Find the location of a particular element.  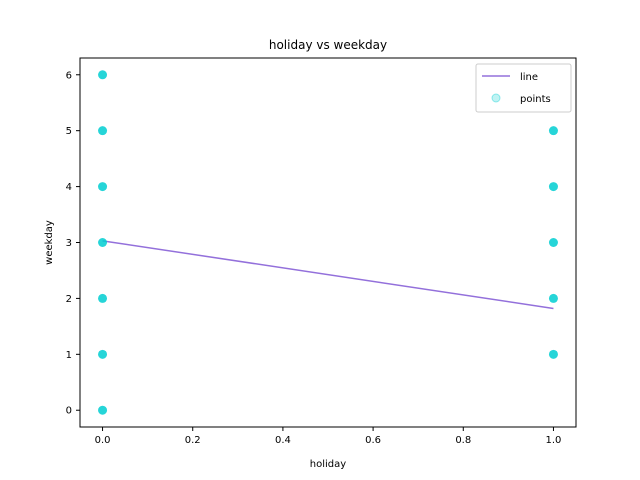

y-tick-label: 2 is located at coordinates (69, 299).